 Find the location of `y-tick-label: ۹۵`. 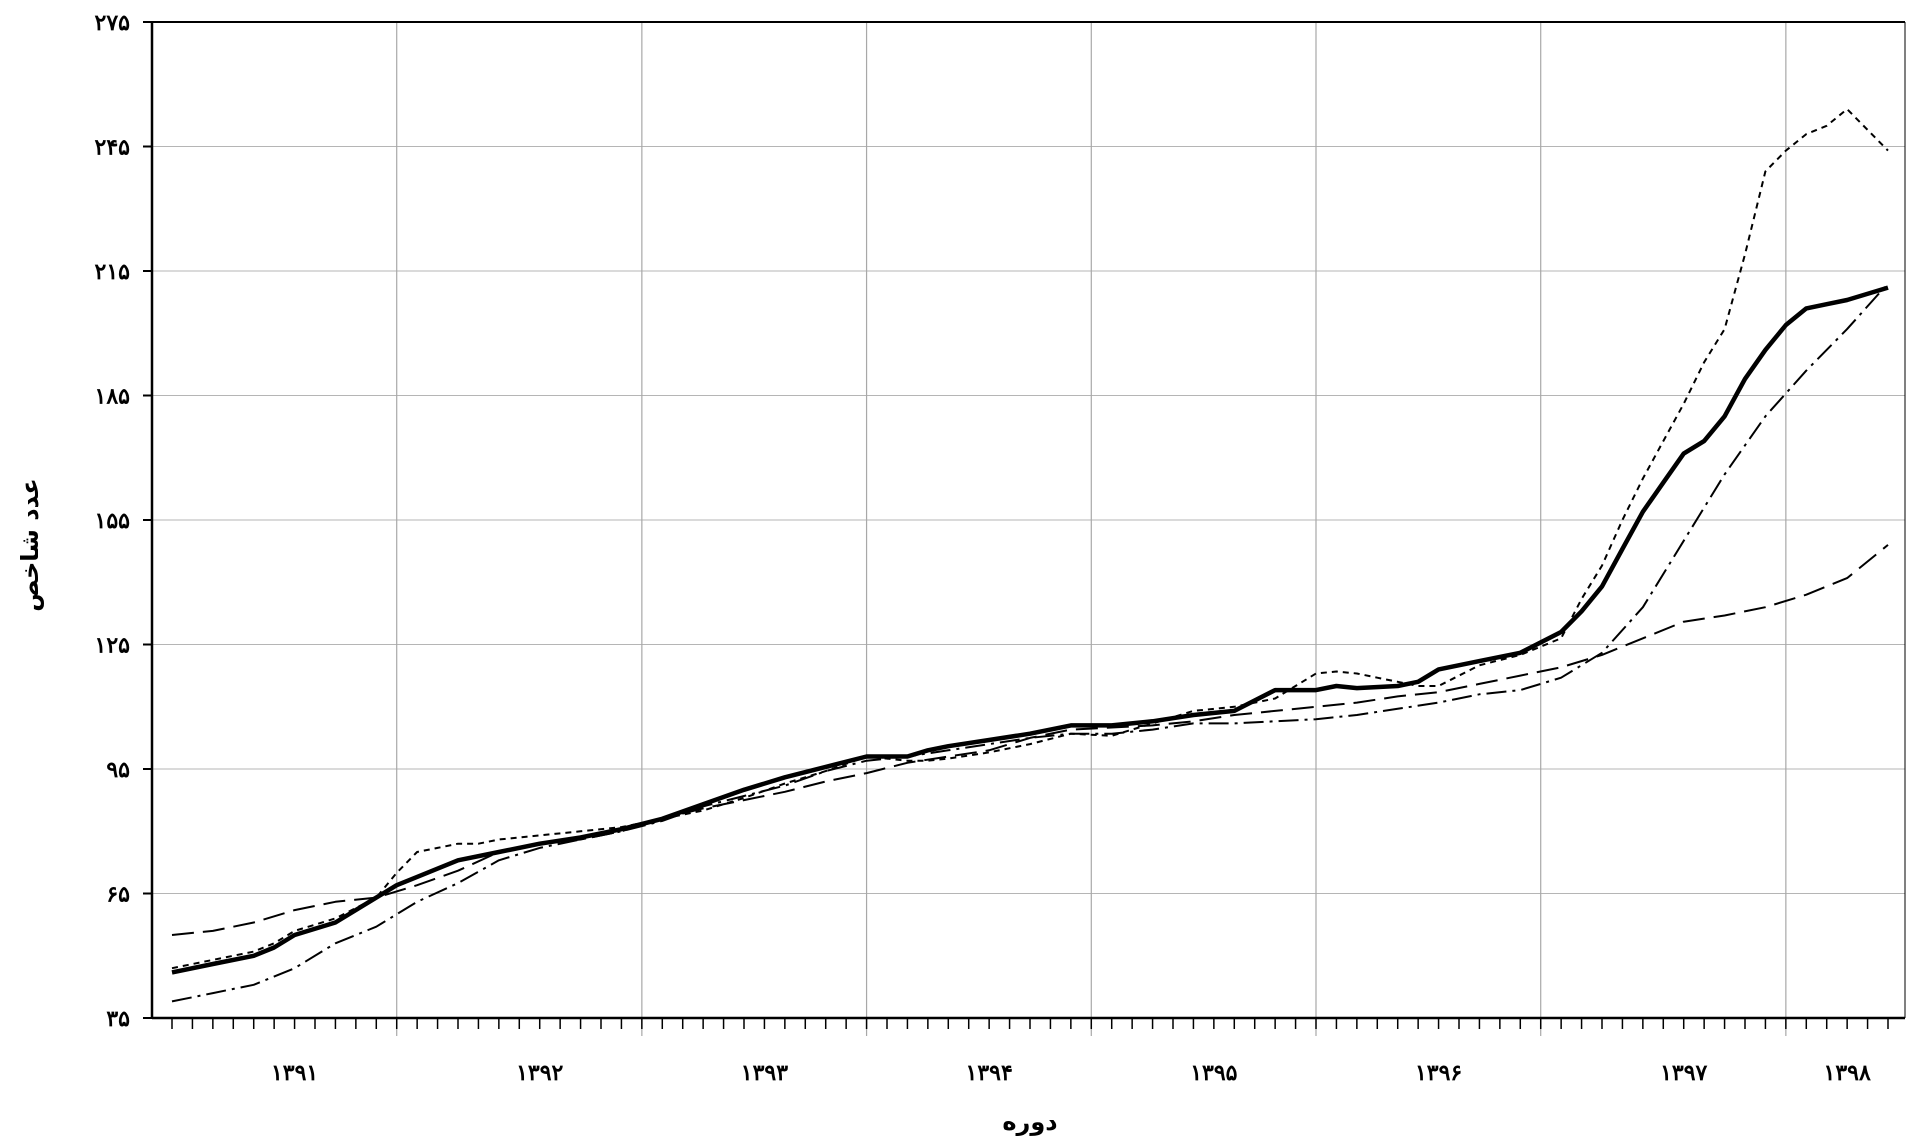

y-tick-label: ۹۵ is located at coordinates (118, 770).